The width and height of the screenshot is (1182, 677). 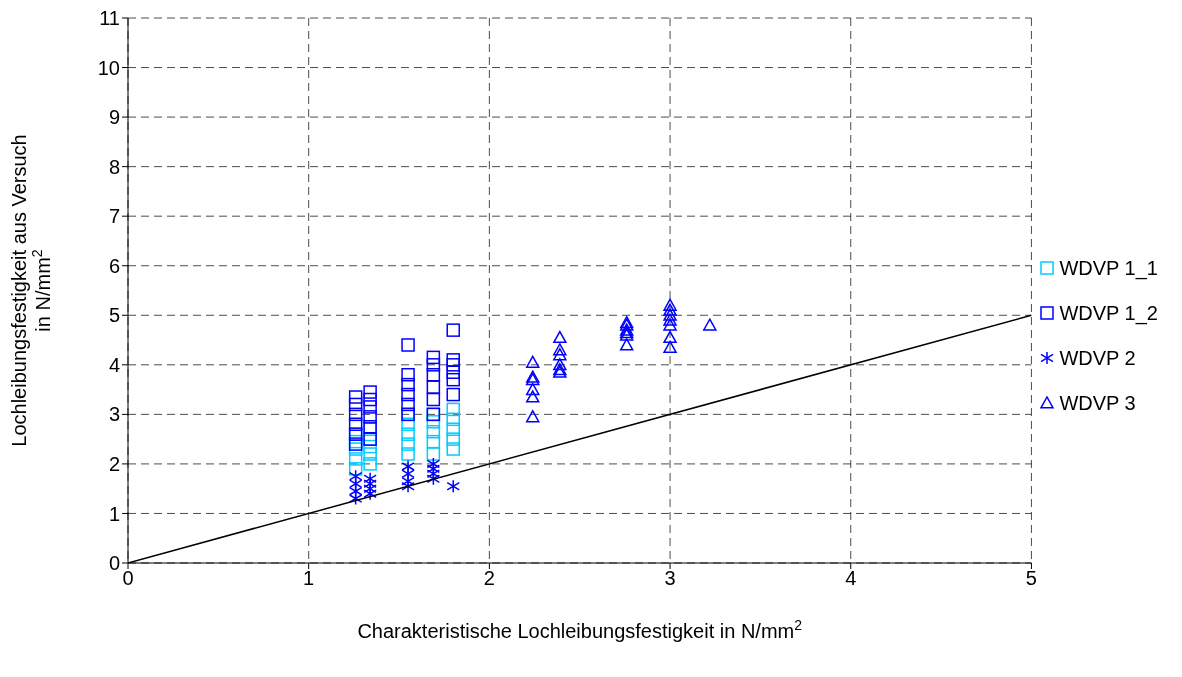 I want to click on y-tick-label: 9, so click(x=114, y=117).